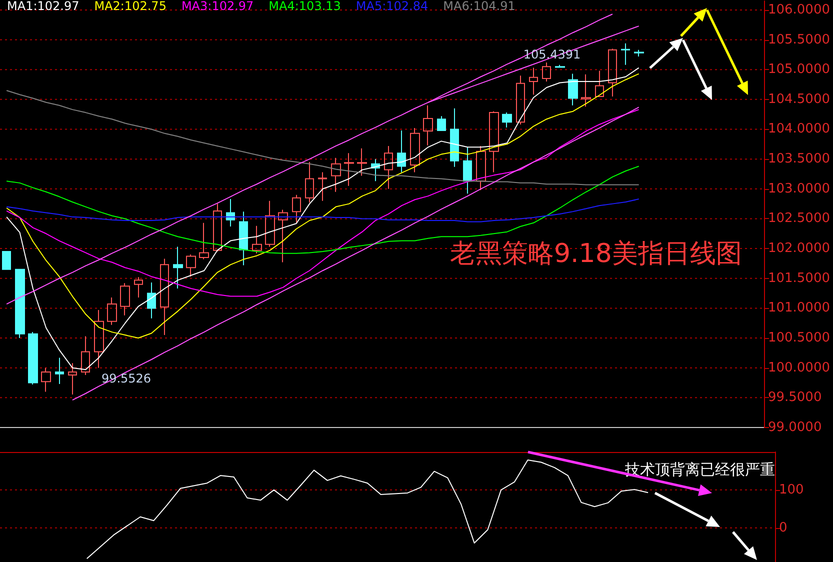 This screenshot has height=562, width=833. Describe the element at coordinates (596, 254) in the screenshot. I see `text: 老黑策略9.18美指日线图` at that location.